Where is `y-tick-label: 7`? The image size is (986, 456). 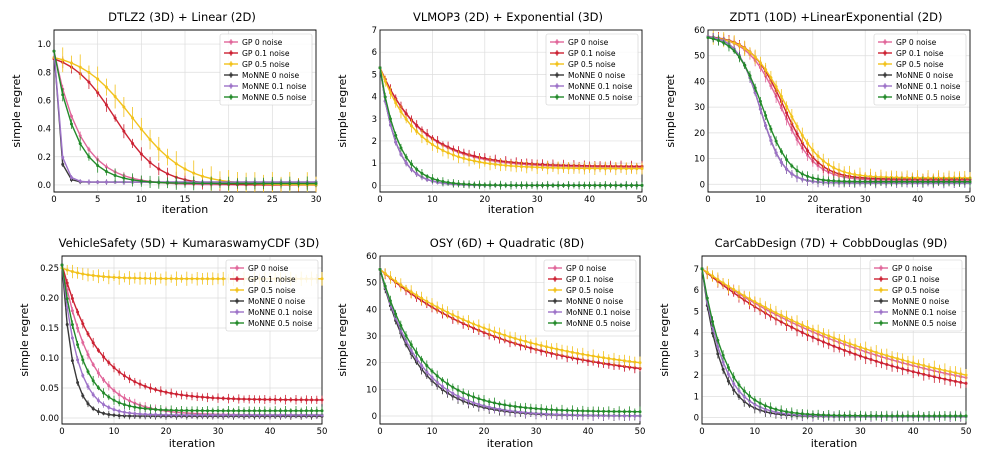
y-tick-label: 7 is located at coordinates (696, 270).